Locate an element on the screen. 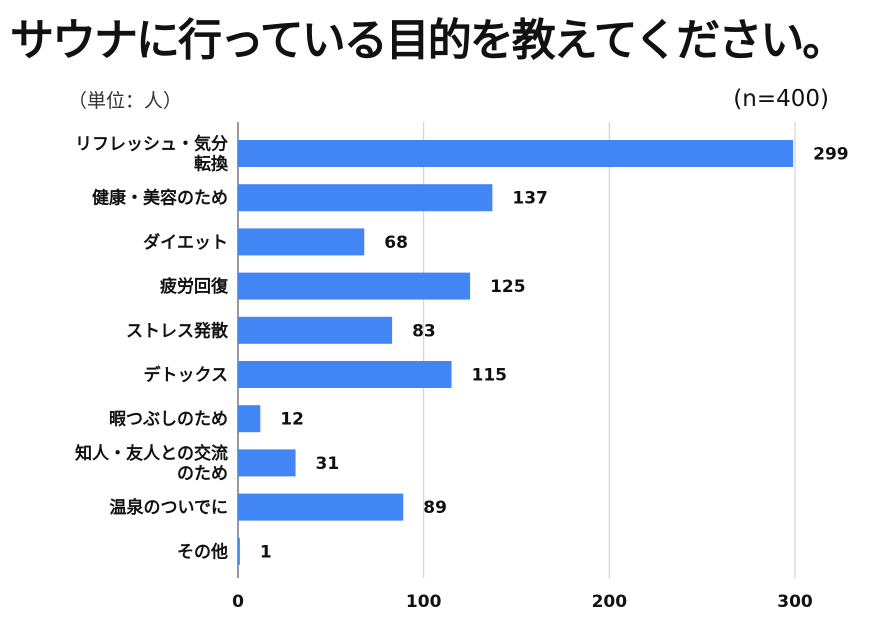 This screenshot has width=875, height=625. category-label-1: 健康・美容のため is located at coordinates (160, 198).